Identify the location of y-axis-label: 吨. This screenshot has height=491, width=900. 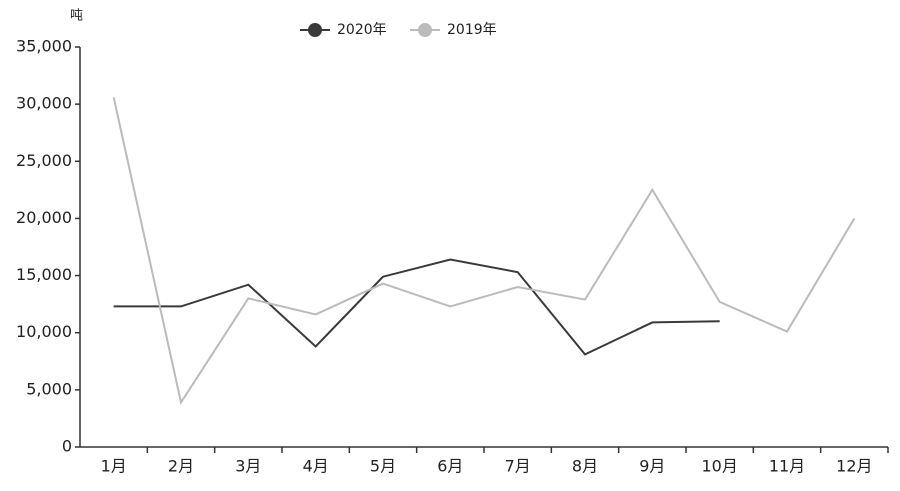
(76, 16).